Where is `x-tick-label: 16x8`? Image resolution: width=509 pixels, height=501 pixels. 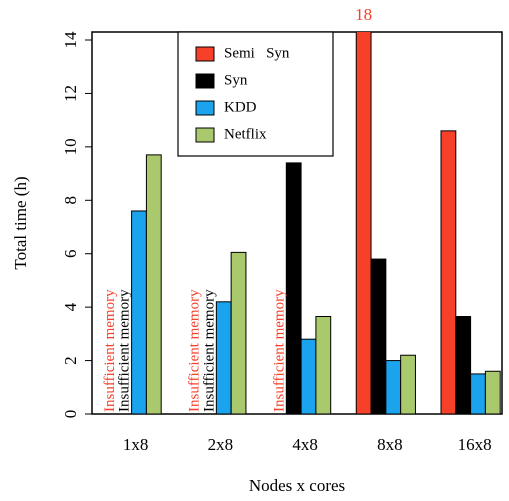 x-tick-label: 16x8 is located at coordinates (475, 444).